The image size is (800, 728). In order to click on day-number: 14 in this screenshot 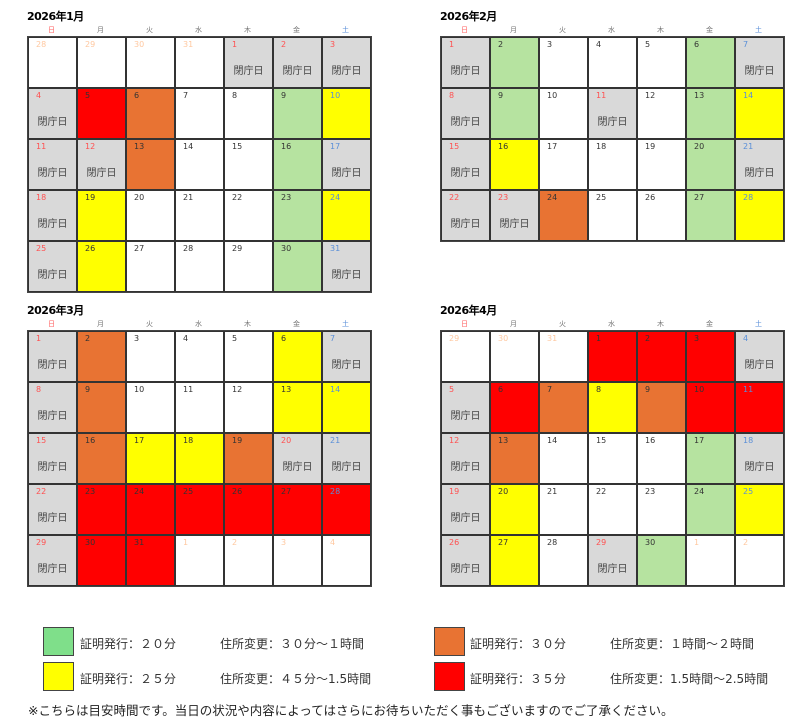, I will do `click(748, 95)`.